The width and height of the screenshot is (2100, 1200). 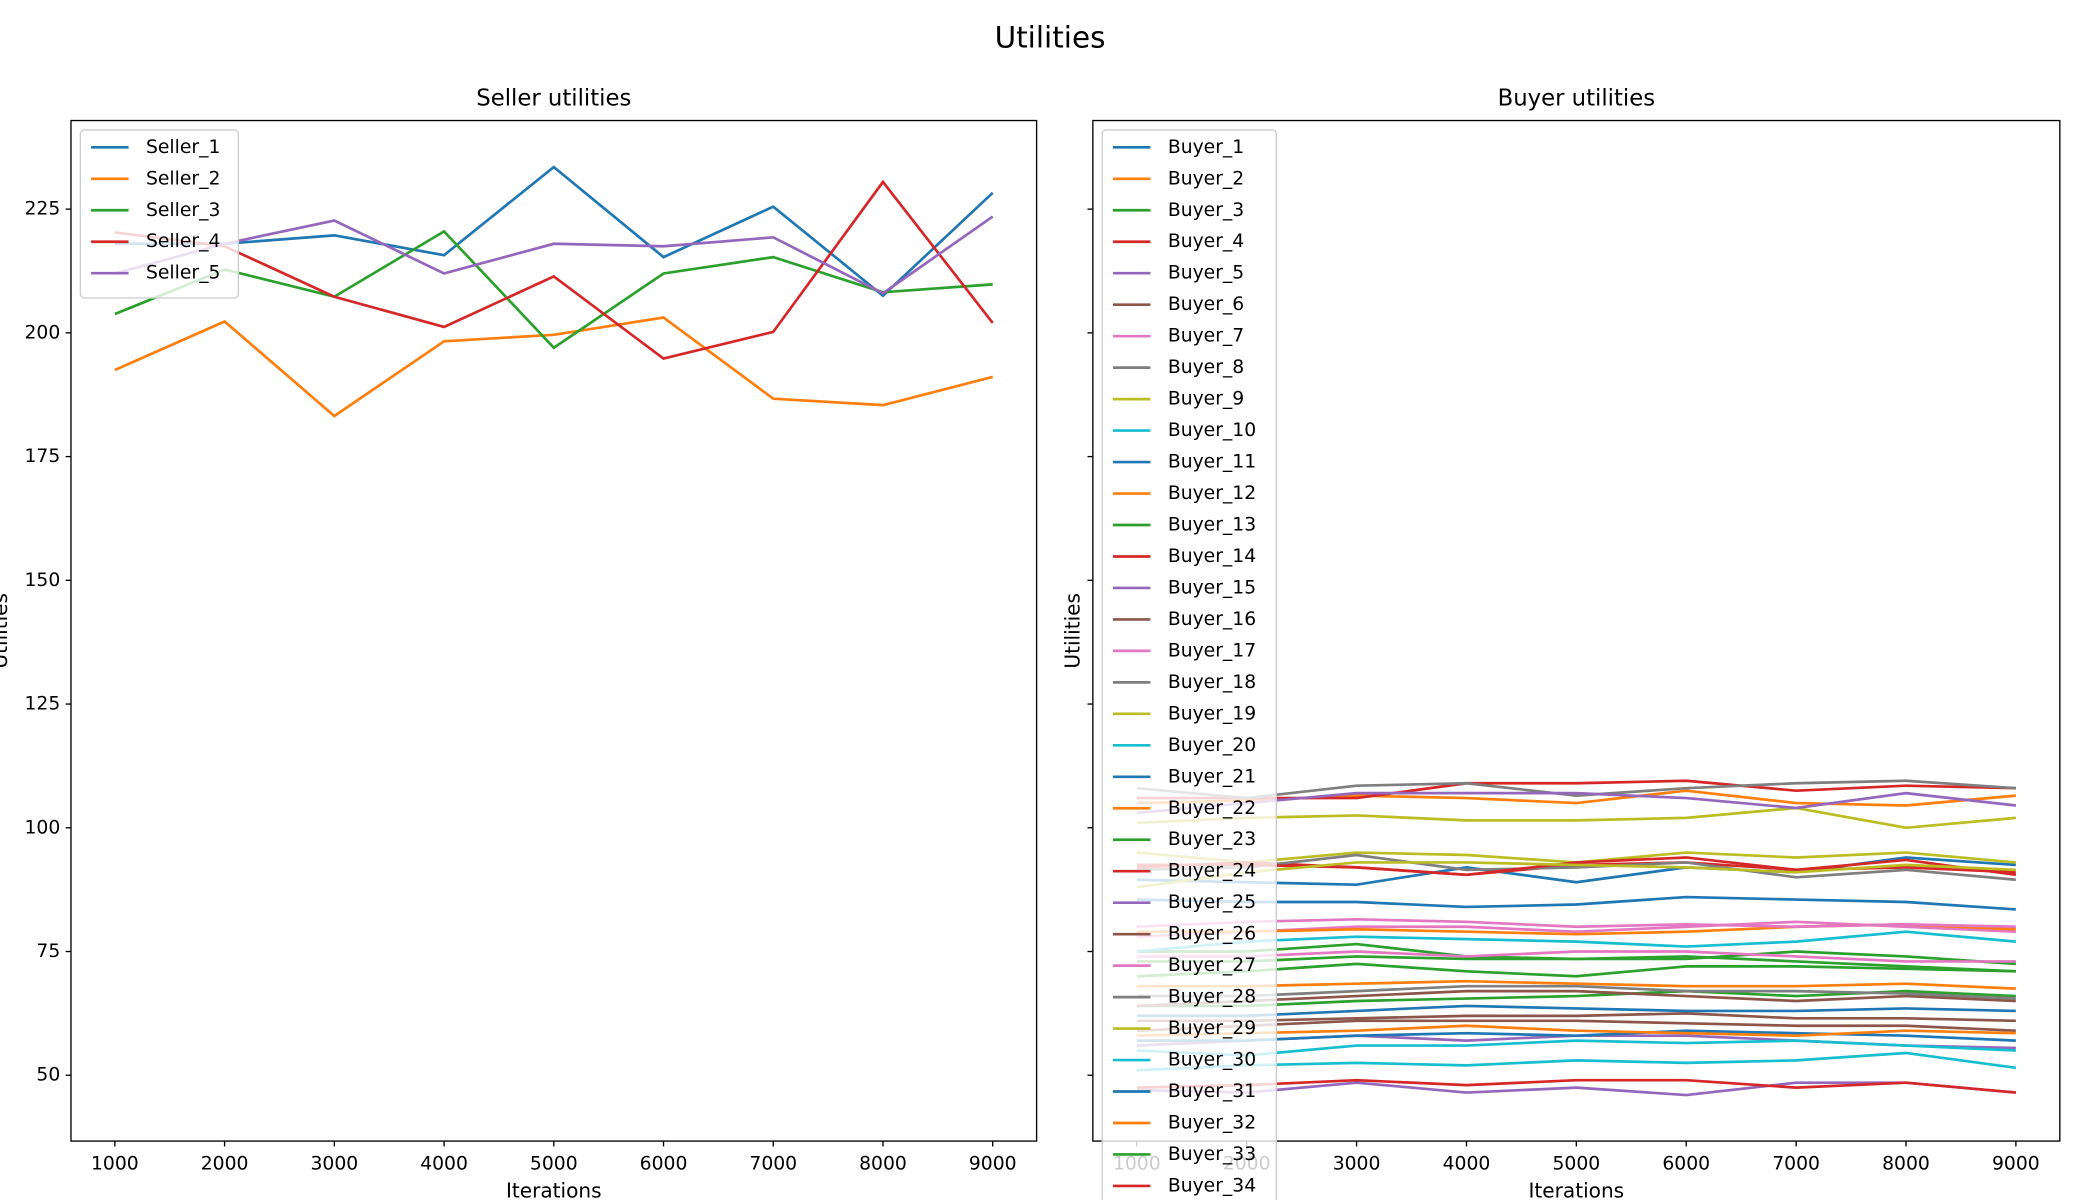 What do you see at coordinates (1212, 462) in the screenshot?
I see `legend-label: Buyer_11` at bounding box center [1212, 462].